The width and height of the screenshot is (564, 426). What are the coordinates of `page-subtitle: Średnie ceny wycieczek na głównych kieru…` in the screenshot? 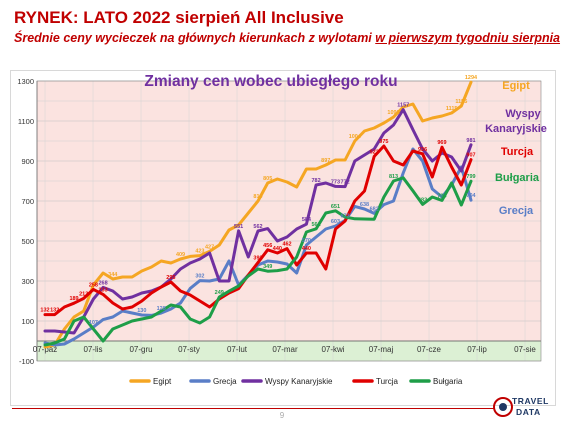 It's located at (287, 38).